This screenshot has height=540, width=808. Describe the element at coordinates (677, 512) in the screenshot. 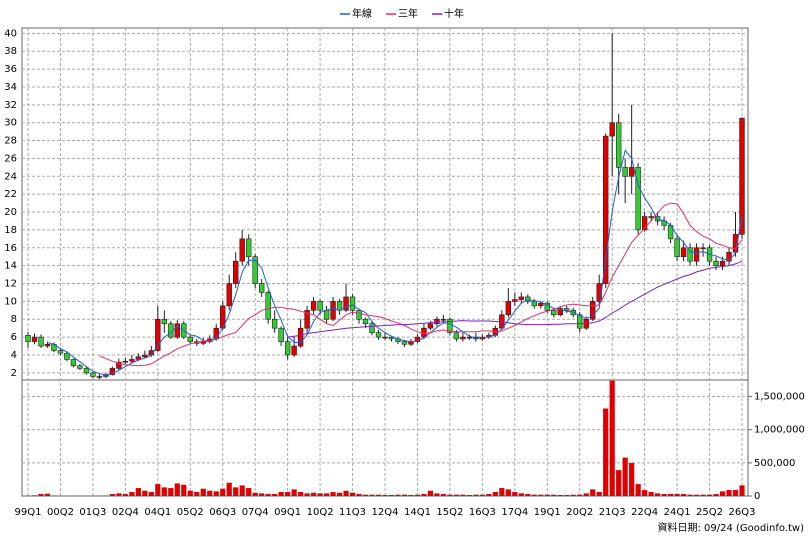

I see `x-tick-label: 24Q1` at that location.